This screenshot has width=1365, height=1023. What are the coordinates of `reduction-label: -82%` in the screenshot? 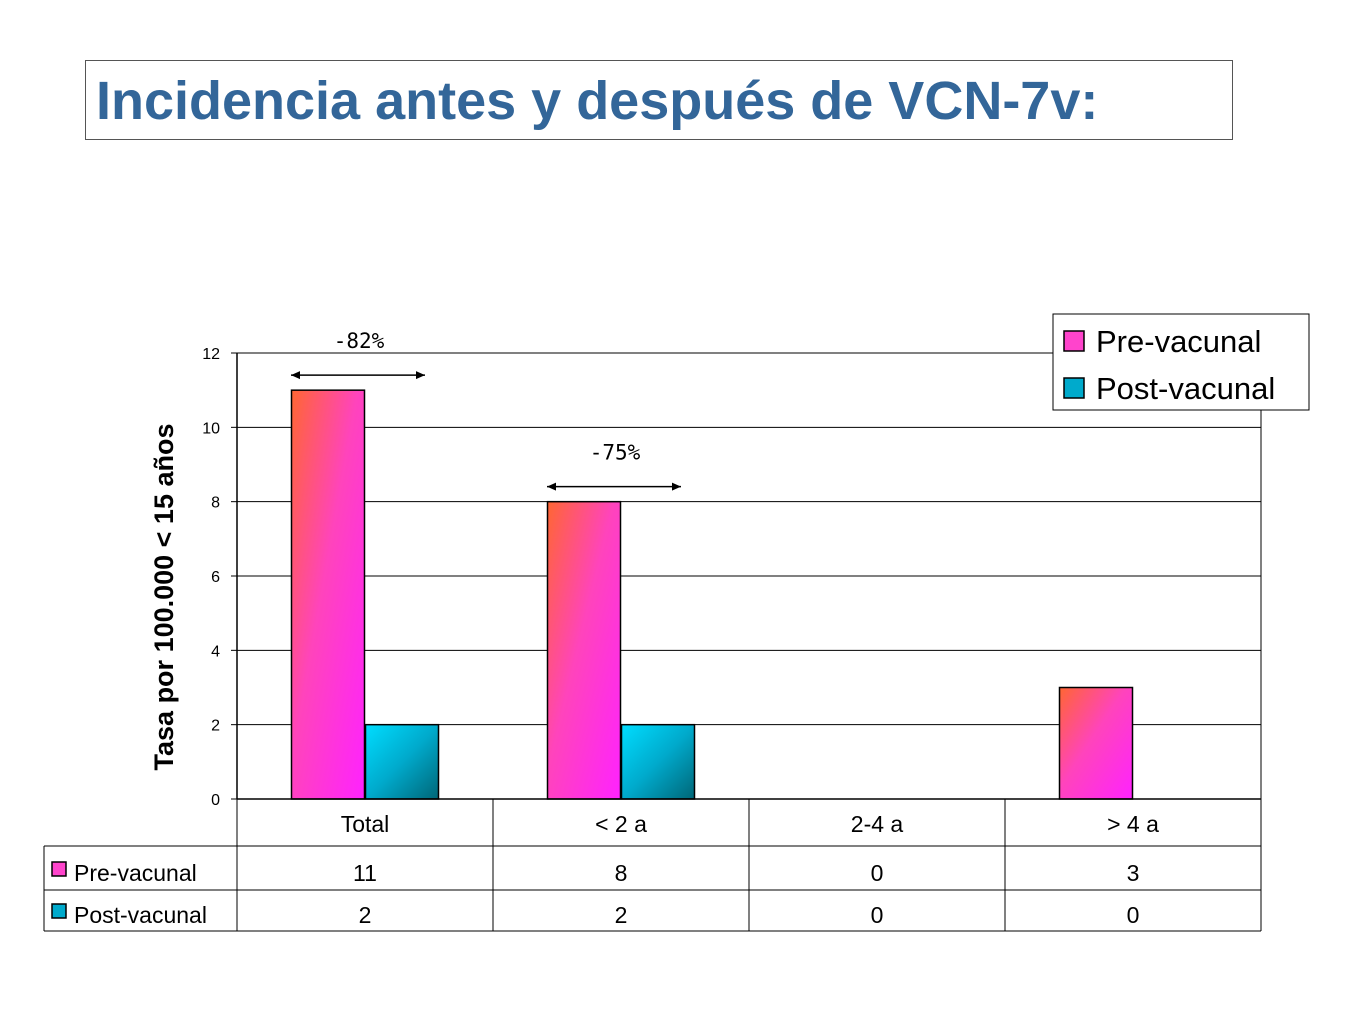 It's located at (359, 341).